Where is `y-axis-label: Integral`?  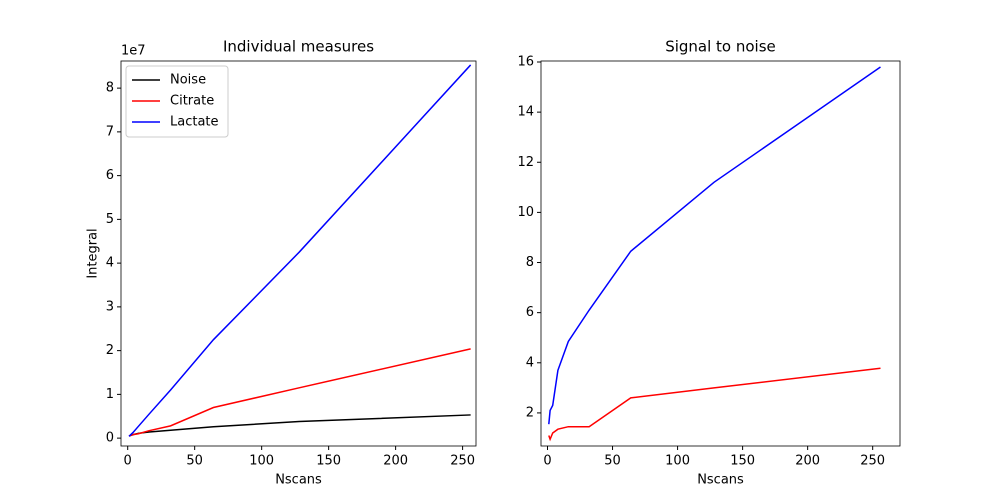 y-axis-label: Integral is located at coordinates (93, 253).